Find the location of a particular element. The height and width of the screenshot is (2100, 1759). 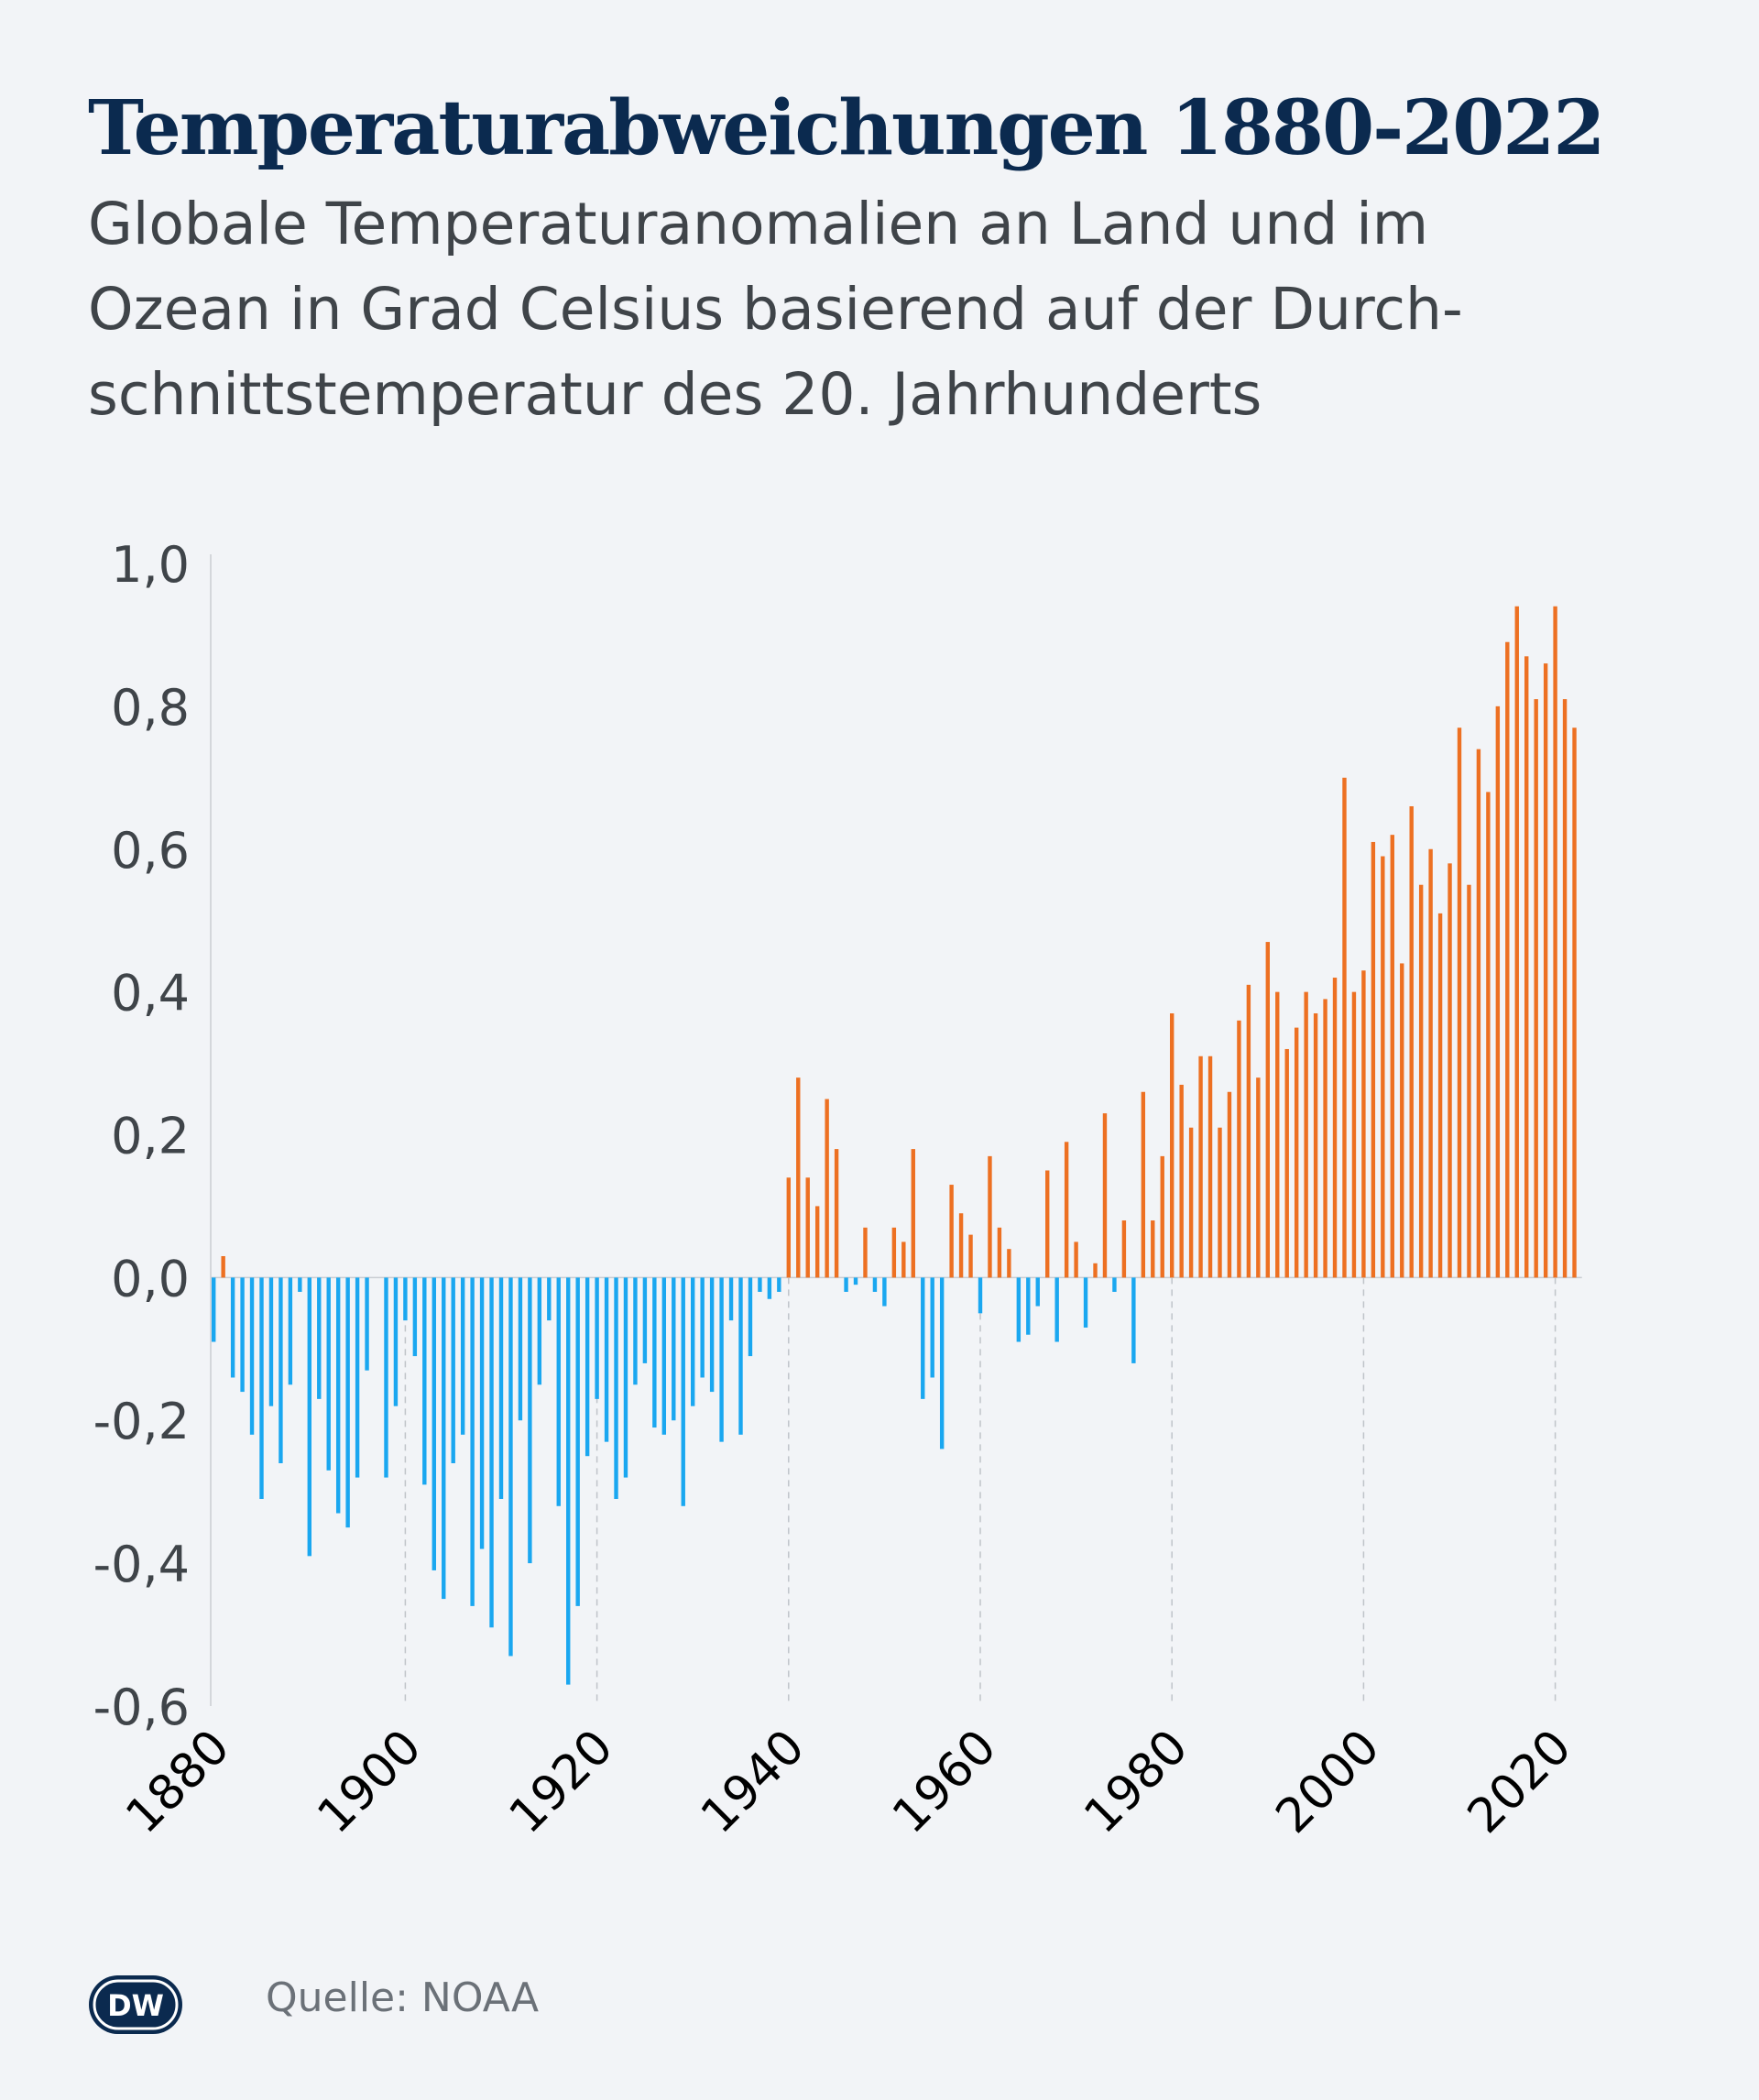

bar-1998 is located at coordinates (1344, 1027).